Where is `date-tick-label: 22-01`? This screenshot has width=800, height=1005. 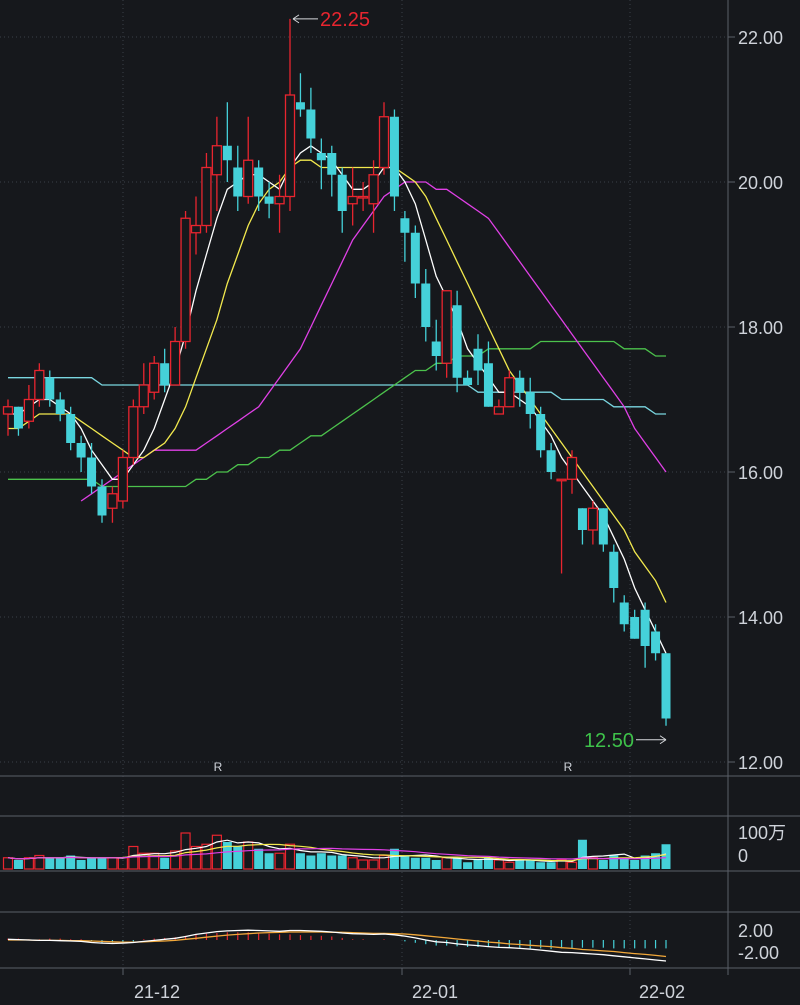
date-tick-label: 22-01 is located at coordinates (435, 992).